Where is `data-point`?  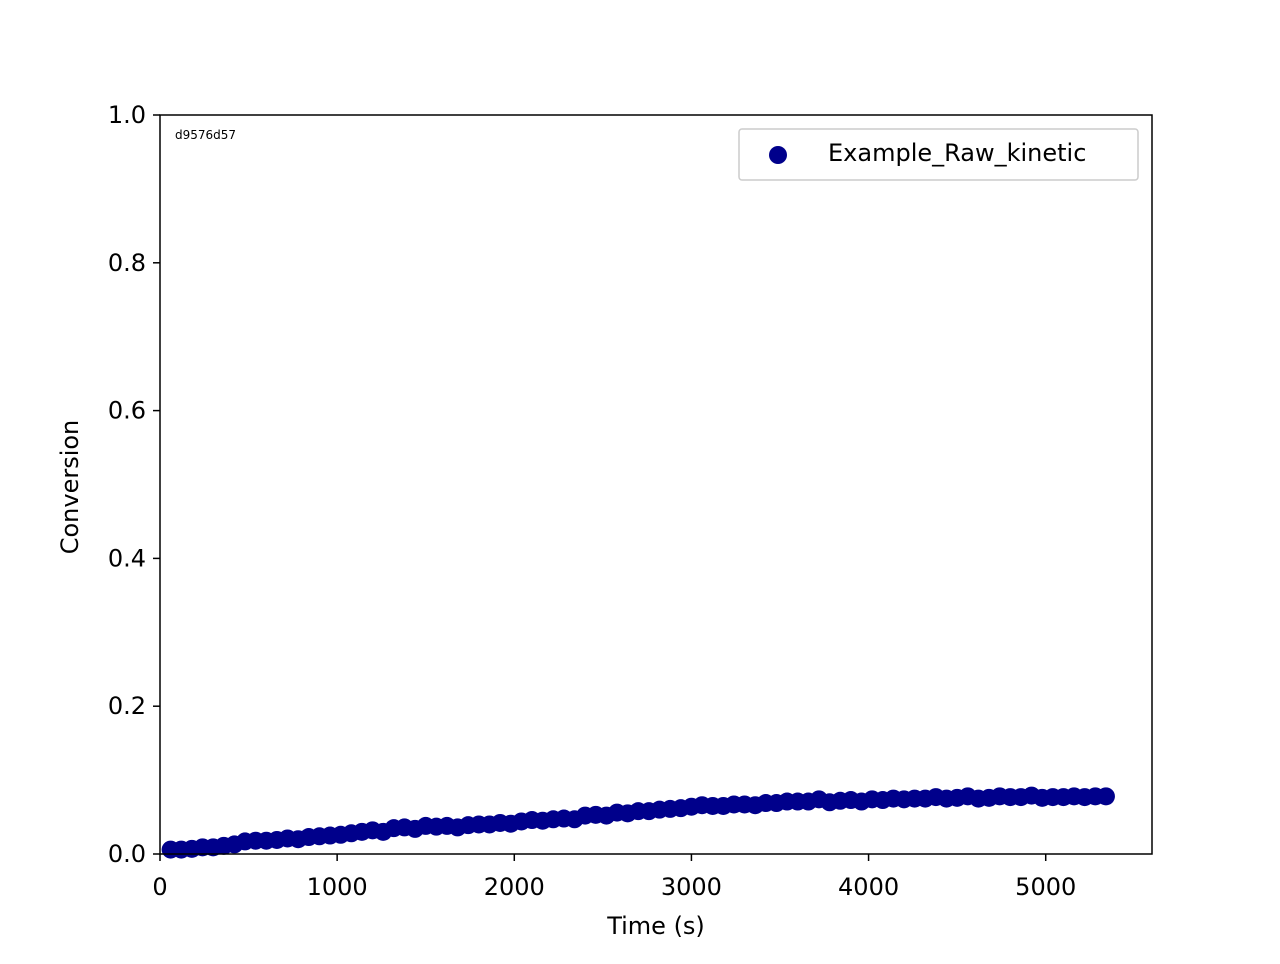 data-point is located at coordinates (1105, 796).